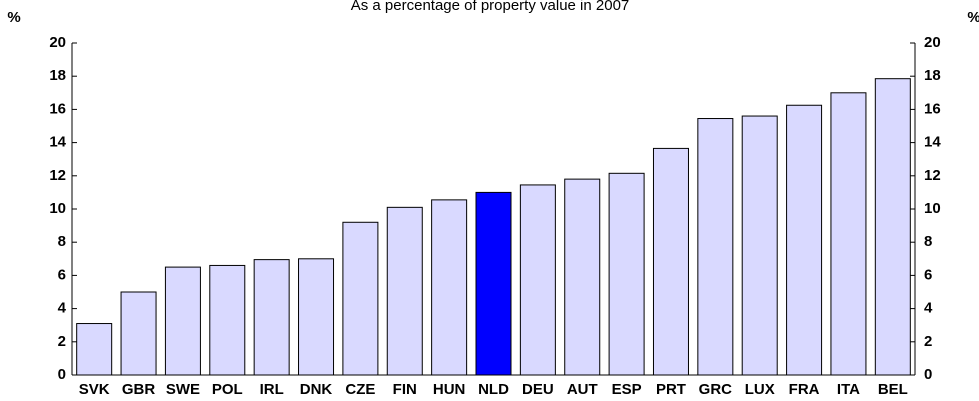 This screenshot has width=979, height=401. Describe the element at coordinates (804, 389) in the screenshot. I see `x-tick-label: FRA` at that location.